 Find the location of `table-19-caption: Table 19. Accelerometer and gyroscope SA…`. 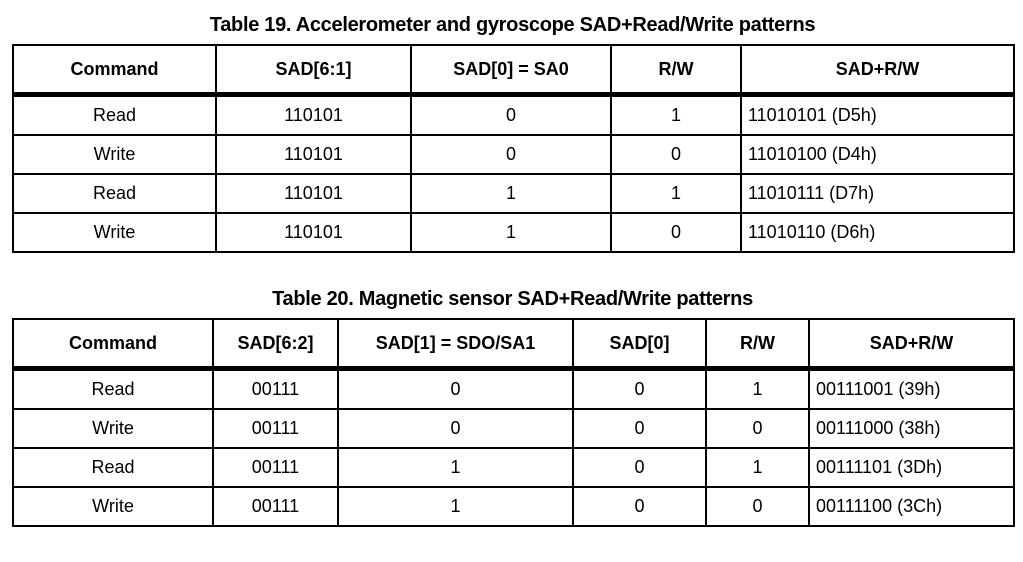

table-19-caption: Table 19. Accelerometer and gyroscope SA… is located at coordinates (512, 25).